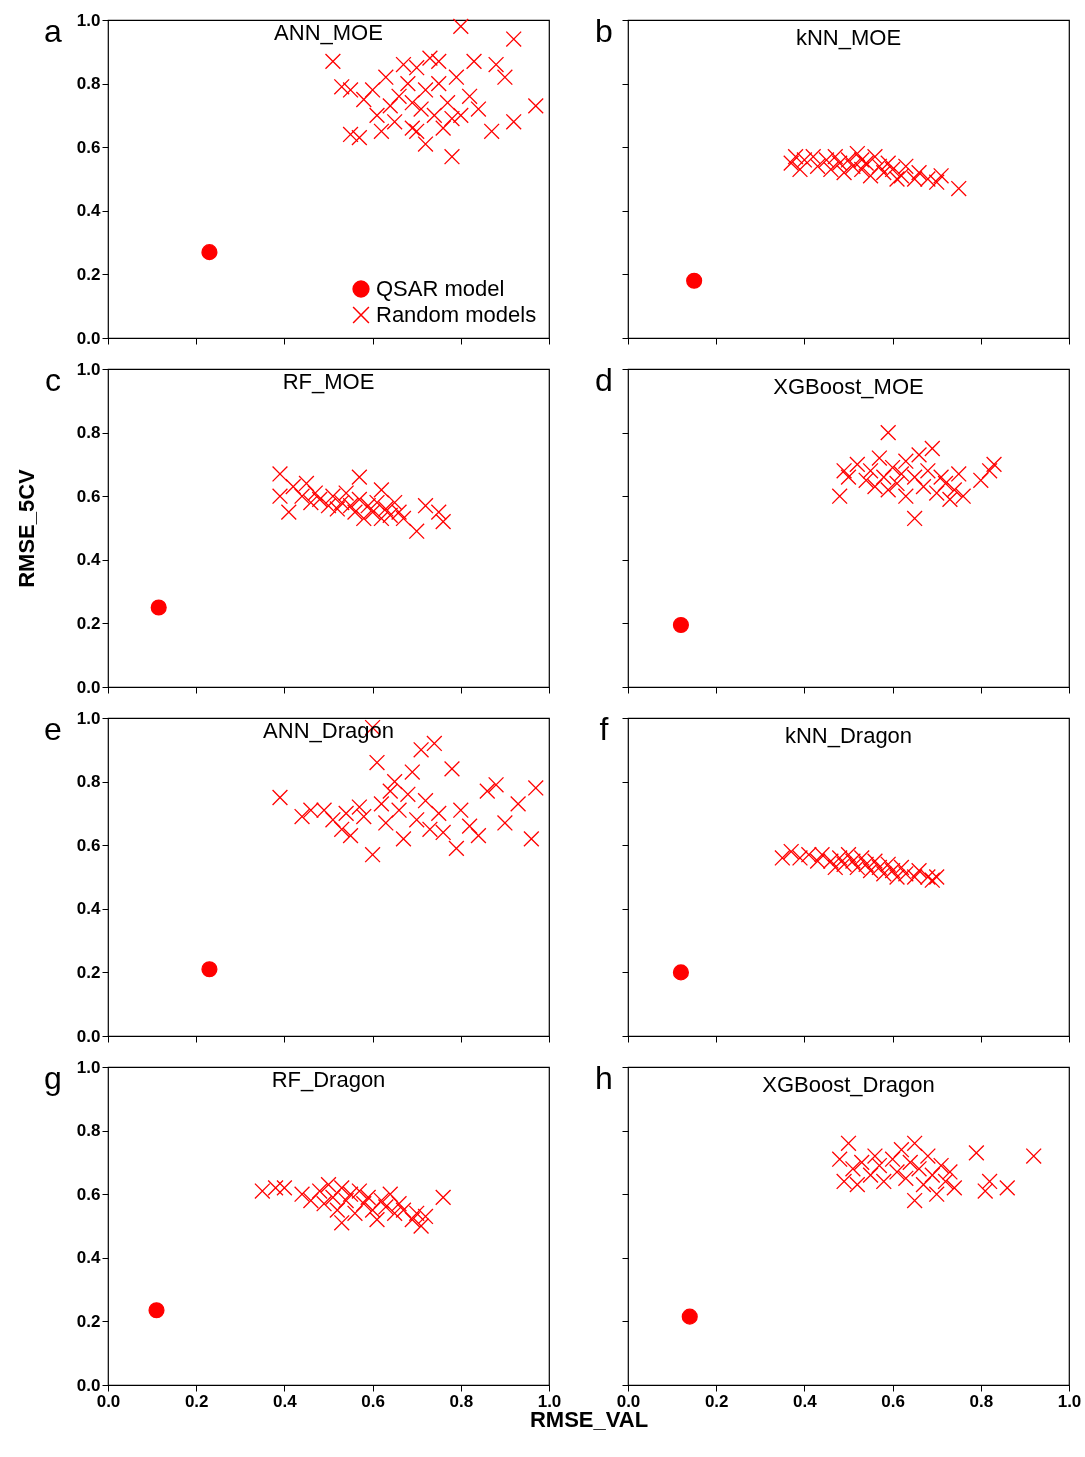  Describe the element at coordinates (440, 288) in the screenshot. I see `legend-label: QSAR model` at that location.